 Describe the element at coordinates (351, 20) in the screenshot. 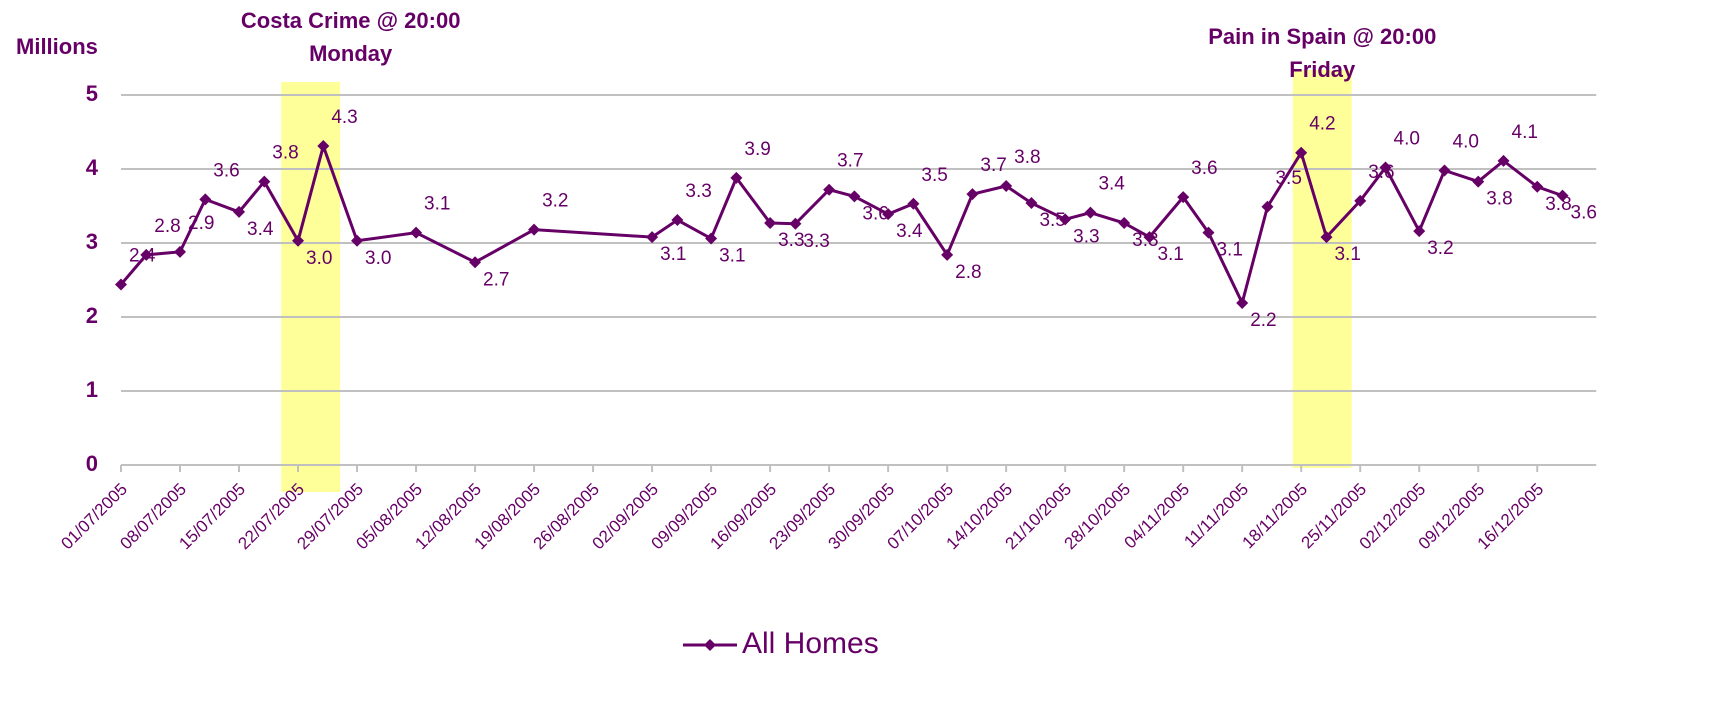

I see `annotation: Costa Crime @ 20:00` at that location.